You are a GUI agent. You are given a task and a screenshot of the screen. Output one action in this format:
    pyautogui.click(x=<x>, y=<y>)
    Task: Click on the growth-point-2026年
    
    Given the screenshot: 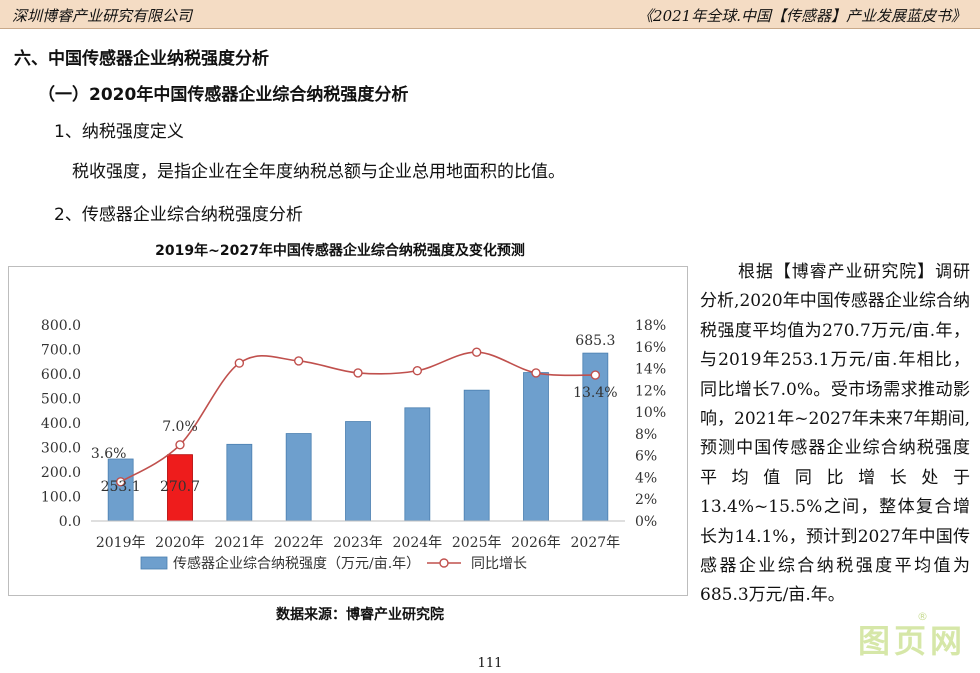 What is the action you would take?
    pyautogui.click(x=536, y=373)
    